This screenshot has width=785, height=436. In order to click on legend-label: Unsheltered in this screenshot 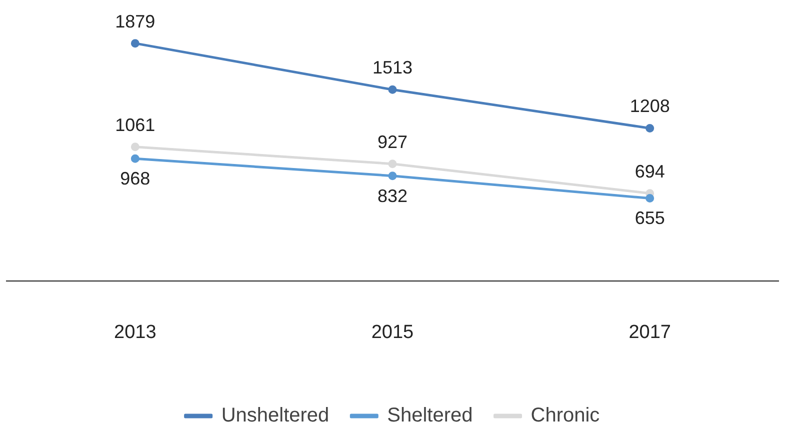, I will do `click(275, 415)`.